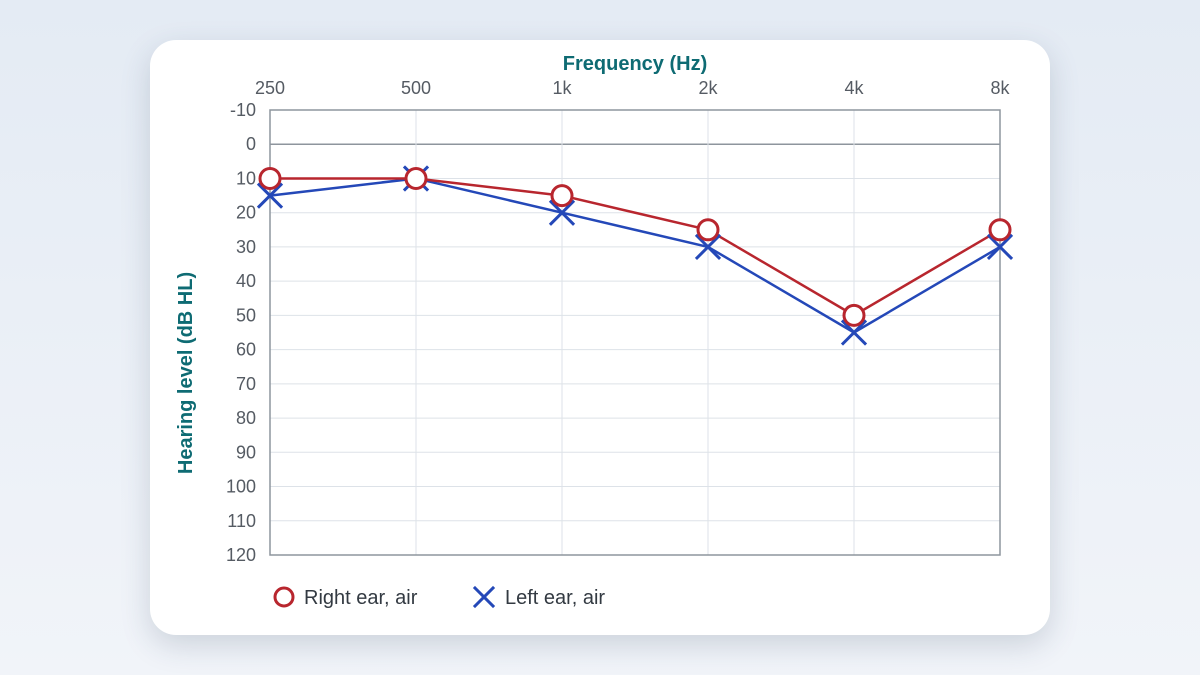 Image resolution: width=1200 pixels, height=675 pixels. I want to click on legend-x-mark, so click(484, 597).